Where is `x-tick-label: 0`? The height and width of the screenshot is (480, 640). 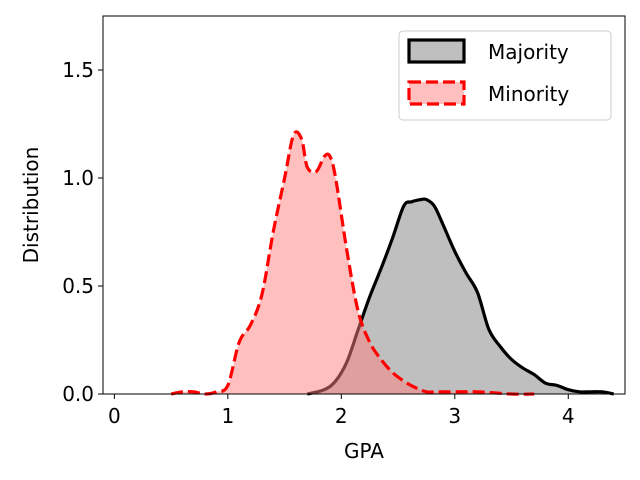
x-tick-label: 0 is located at coordinates (114, 416).